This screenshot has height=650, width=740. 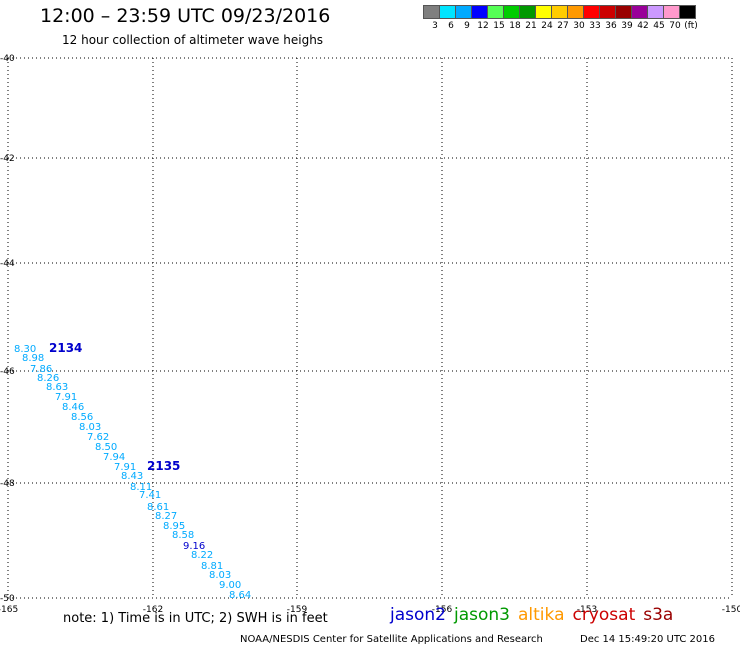 What do you see at coordinates (587, 610) in the screenshot?
I see `lon-tick-label: -153` at bounding box center [587, 610].